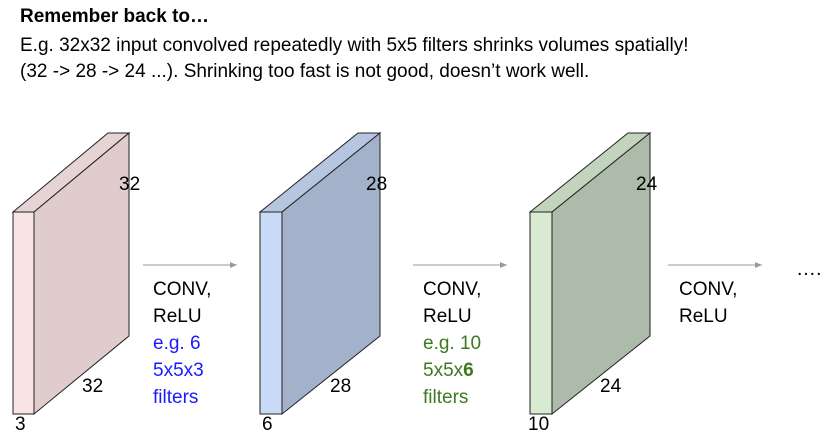  I want to click on volume-3-width-label: 24, so click(611, 386).